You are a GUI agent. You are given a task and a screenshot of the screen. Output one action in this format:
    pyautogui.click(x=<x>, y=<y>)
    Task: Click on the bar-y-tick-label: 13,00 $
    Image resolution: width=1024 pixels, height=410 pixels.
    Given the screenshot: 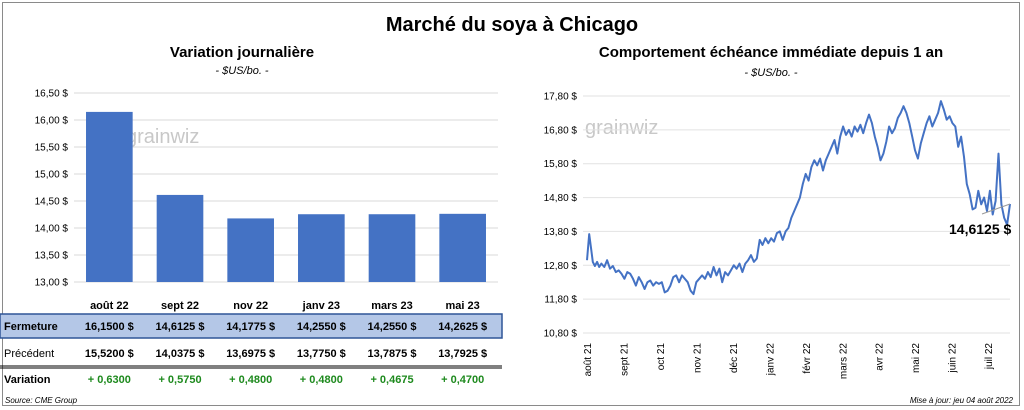 What is the action you would take?
    pyautogui.click(x=52, y=283)
    